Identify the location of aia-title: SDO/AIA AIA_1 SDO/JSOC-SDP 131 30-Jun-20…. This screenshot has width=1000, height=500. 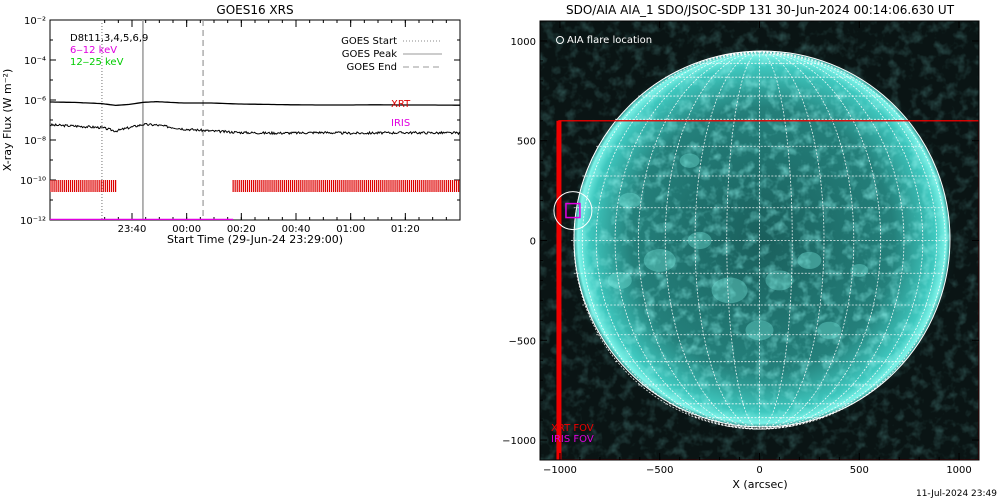
(760, 10).